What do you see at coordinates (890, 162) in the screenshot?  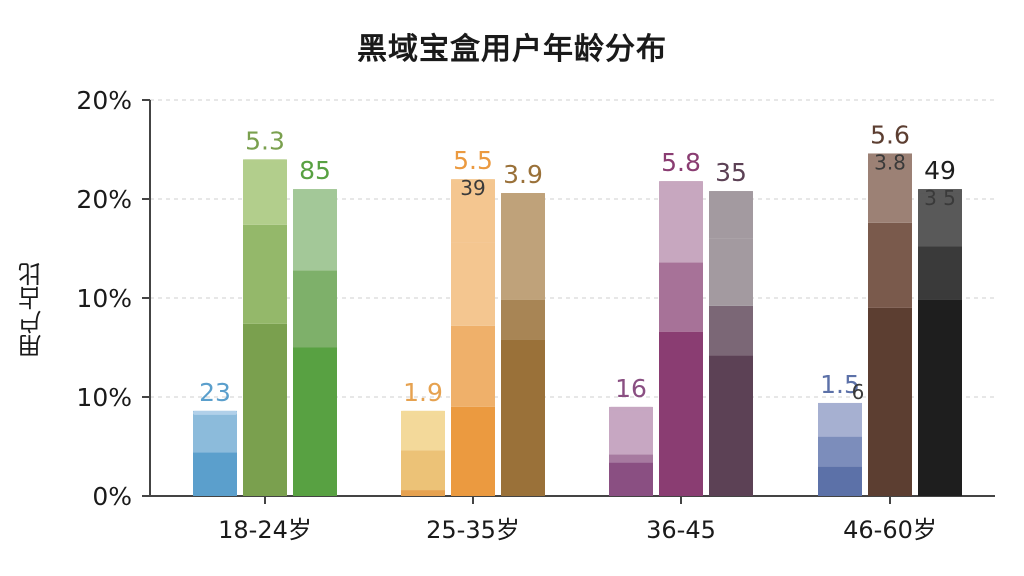 I see `bar-value-label-secondary: 3.8` at bounding box center [890, 162].